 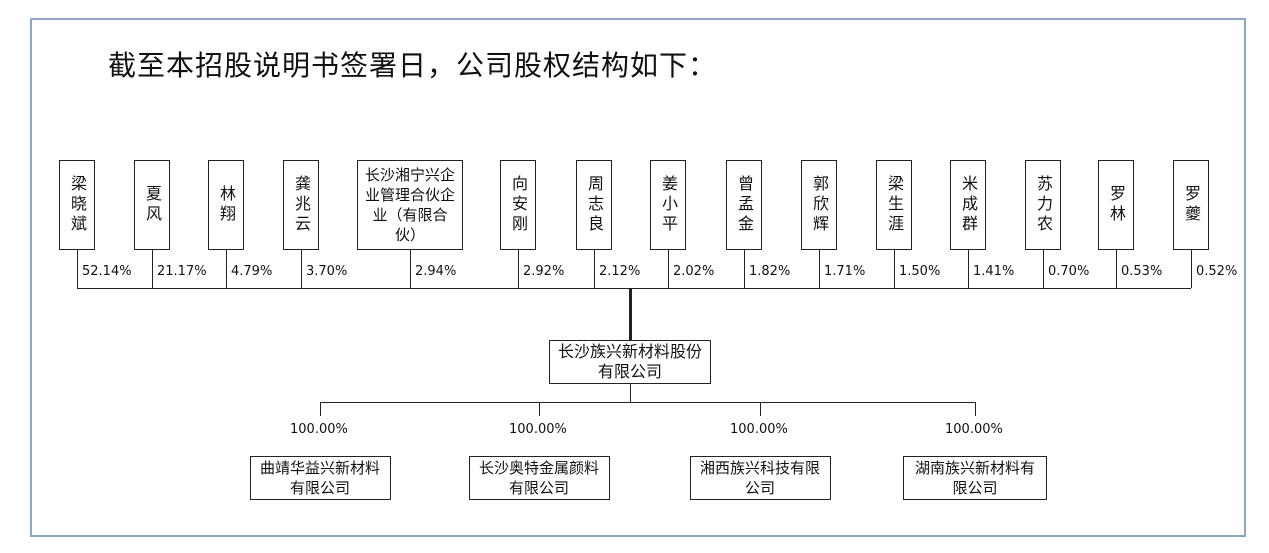 What do you see at coordinates (182, 271) in the screenshot?
I see `shareholding-percentage: 21.17%` at bounding box center [182, 271].